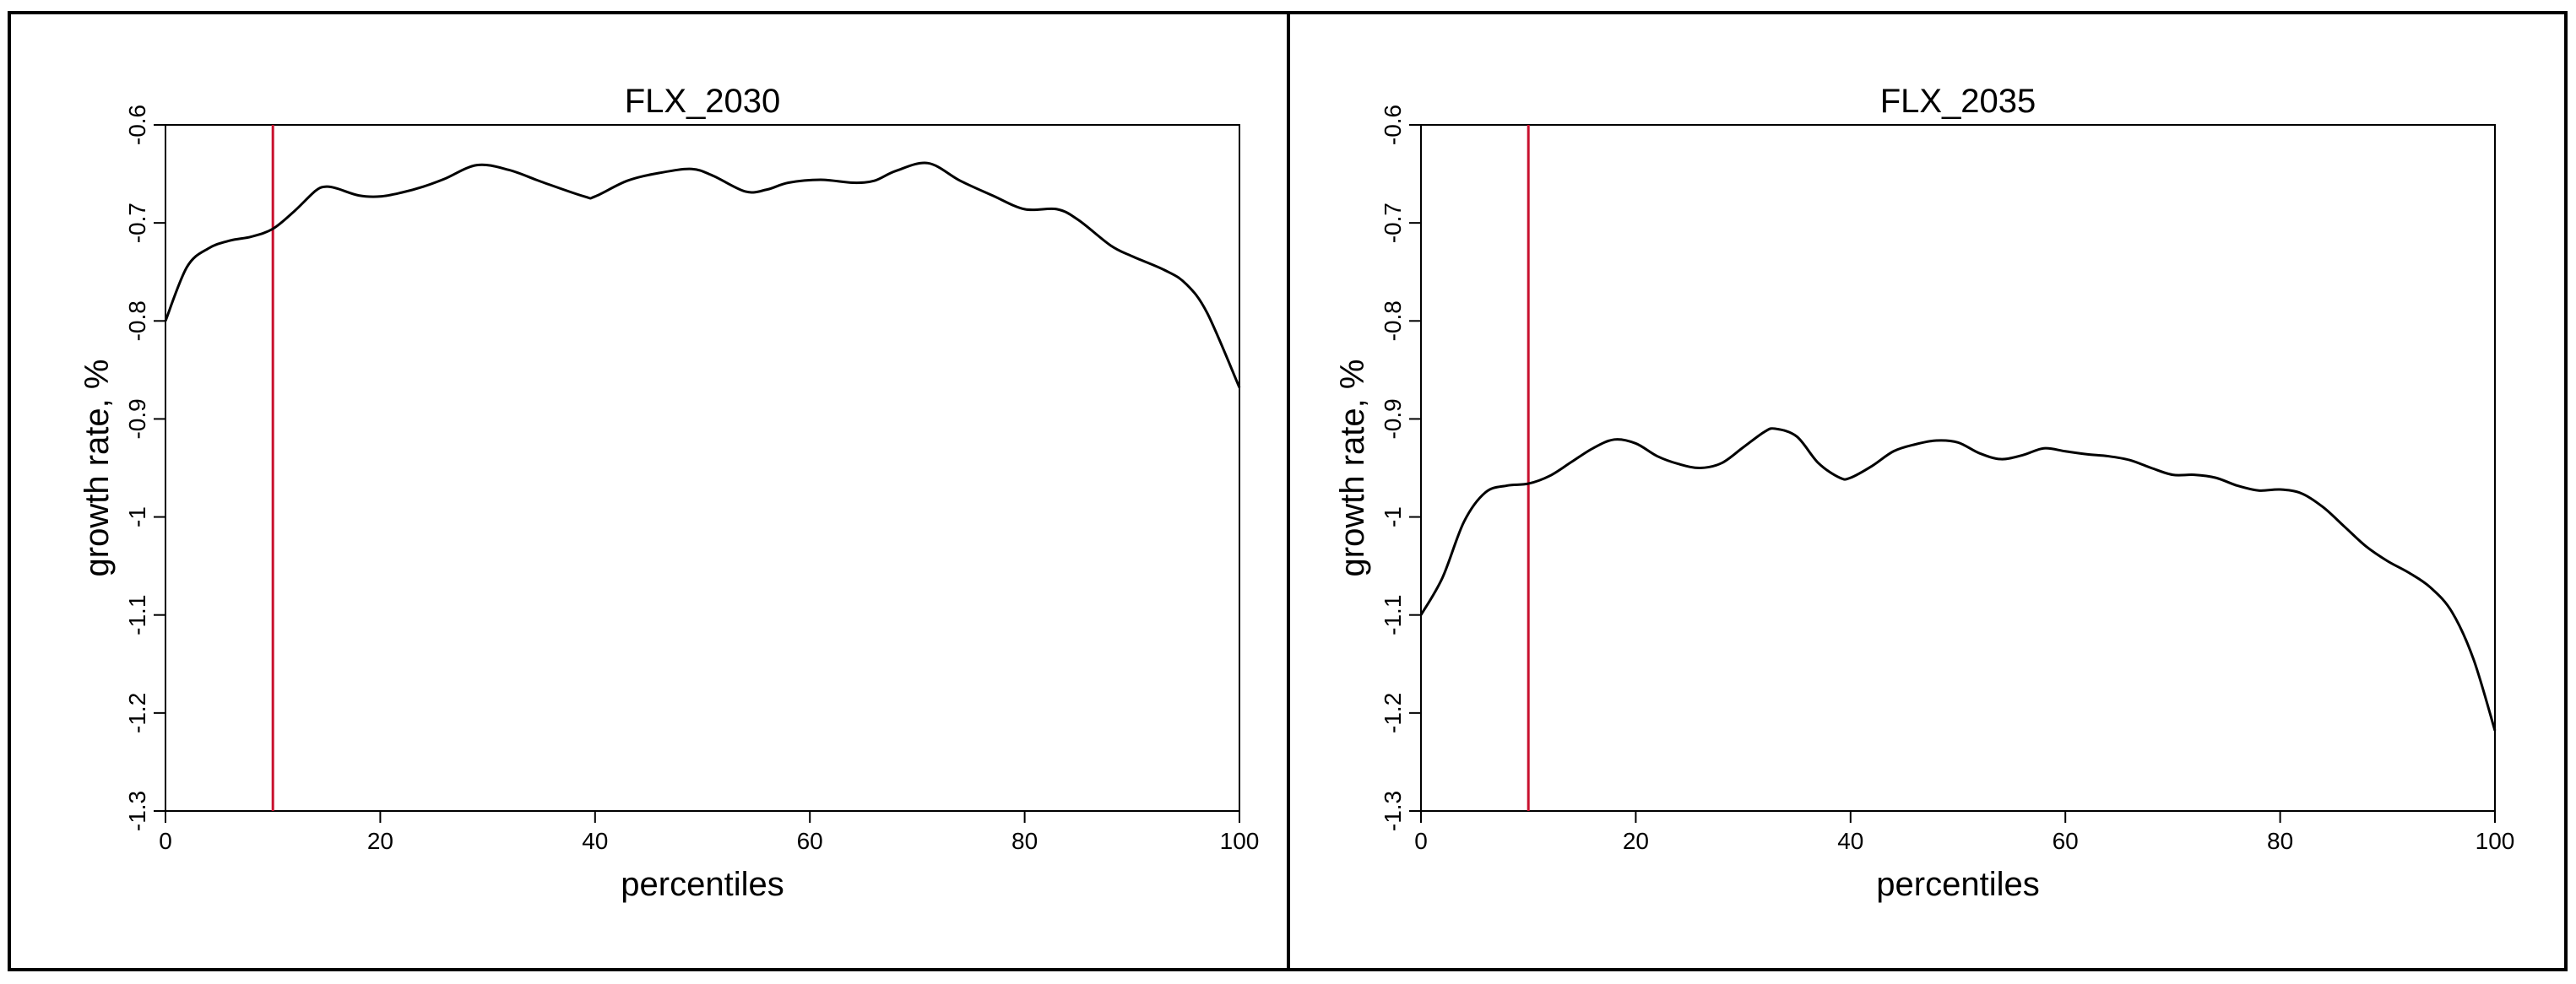 Image resolution: width=2576 pixels, height=984 pixels. What do you see at coordinates (703, 102) in the screenshot?
I see `chart-title: FLX_2030` at bounding box center [703, 102].